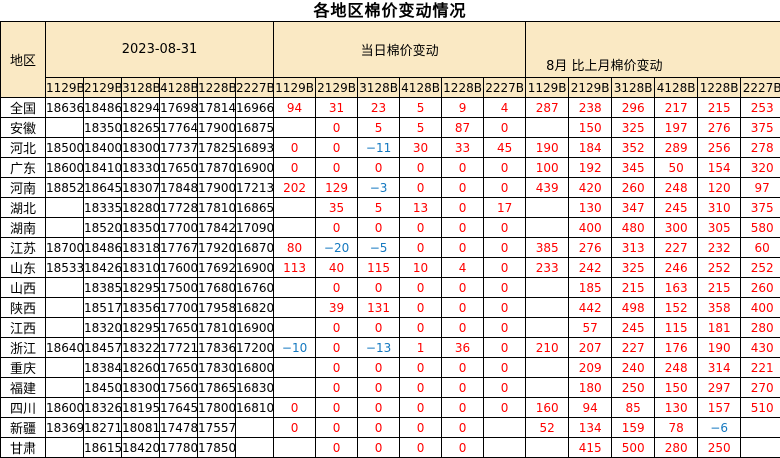  What do you see at coordinates (337, 188) in the screenshot?
I see `daily-change-cell: 129` at bounding box center [337, 188].